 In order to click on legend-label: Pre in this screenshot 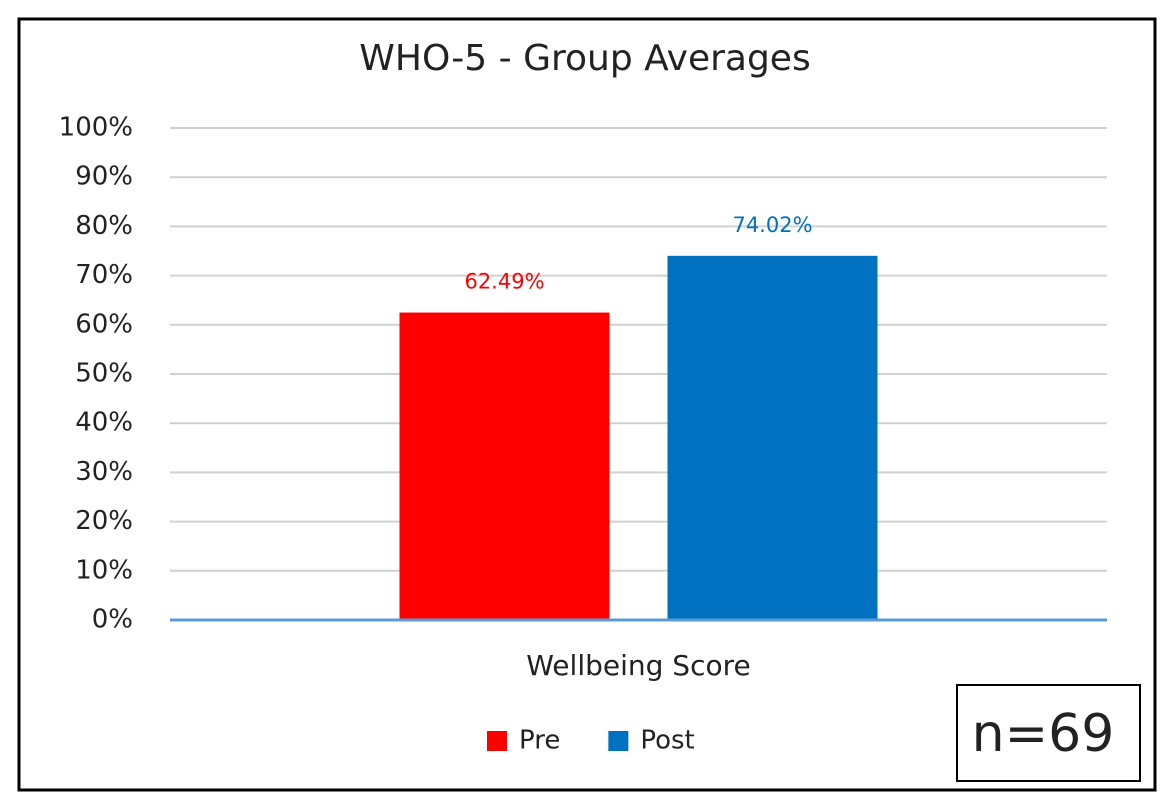, I will do `click(539, 741)`.